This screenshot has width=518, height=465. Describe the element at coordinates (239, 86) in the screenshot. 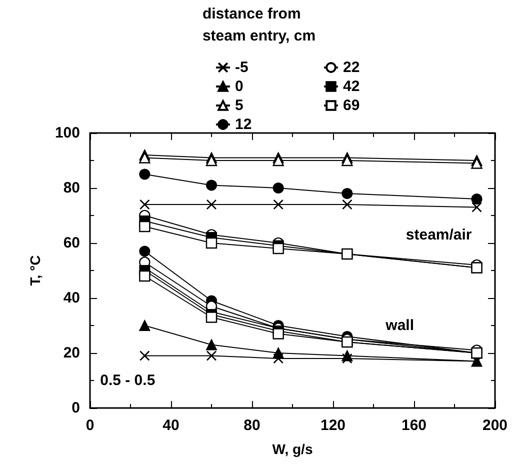

I see `legend-label: 0` at that location.